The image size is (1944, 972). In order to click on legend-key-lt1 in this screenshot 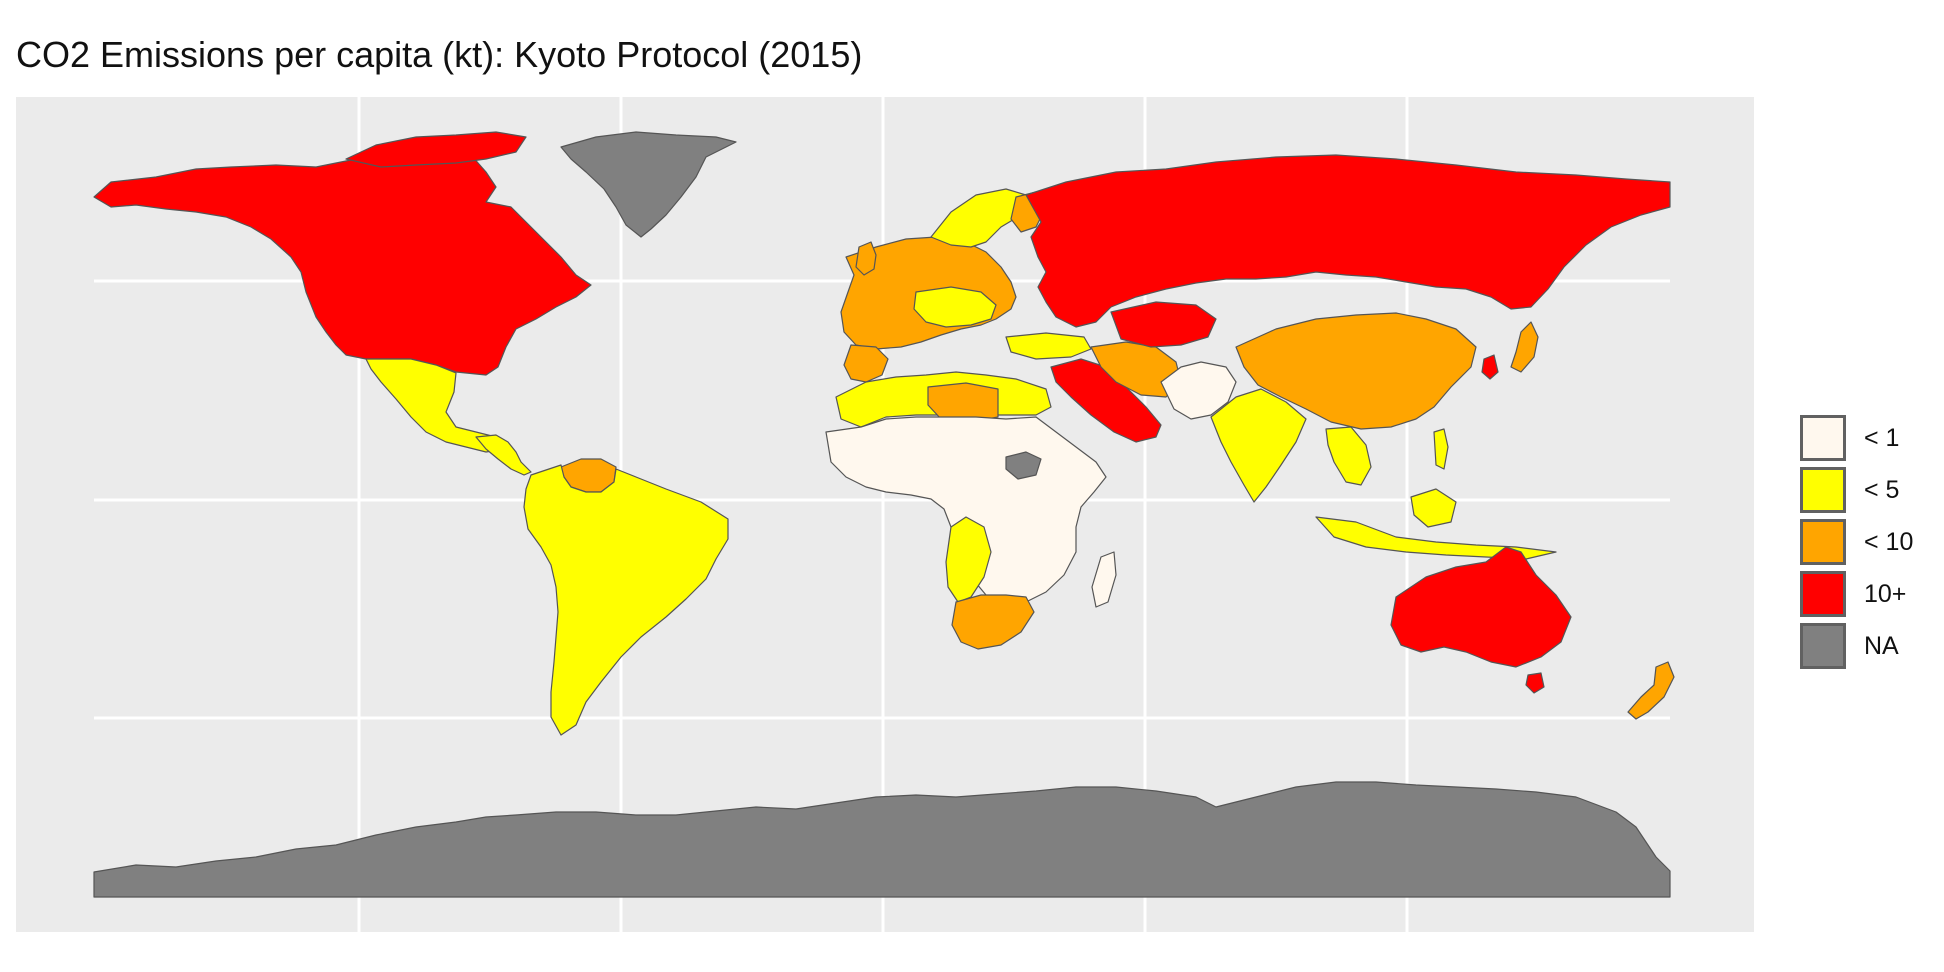, I will do `click(1823, 438)`.